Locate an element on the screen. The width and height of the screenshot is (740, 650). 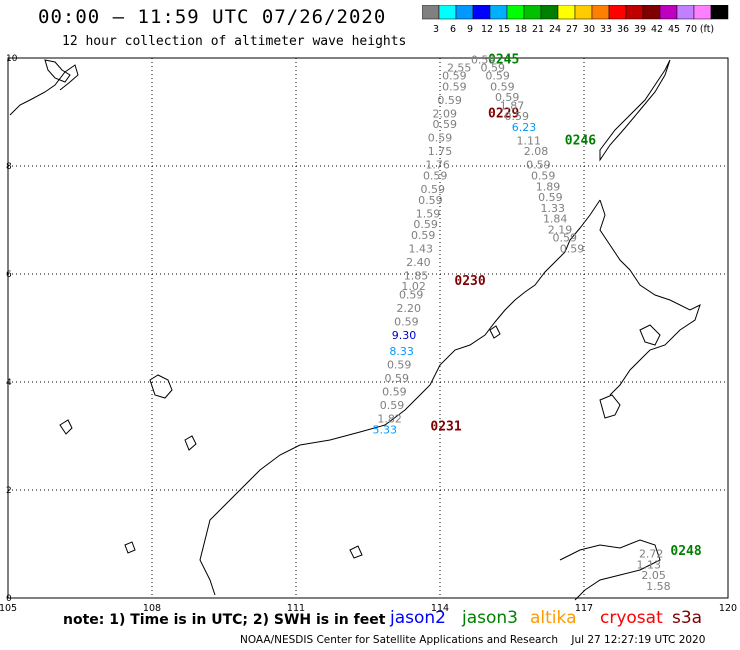
lon-tick-label: 105 is located at coordinates (8, 608).